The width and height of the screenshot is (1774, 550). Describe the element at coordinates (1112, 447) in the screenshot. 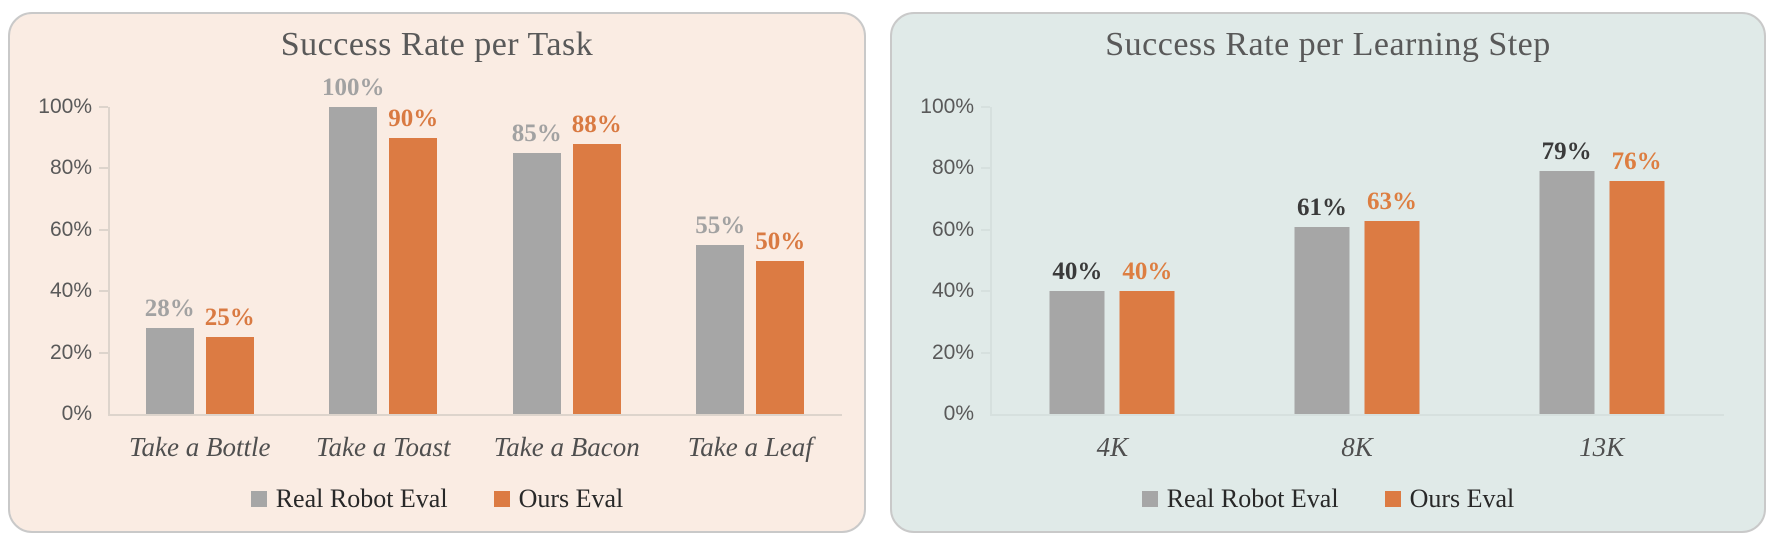

I see `category-label: 4K` at that location.